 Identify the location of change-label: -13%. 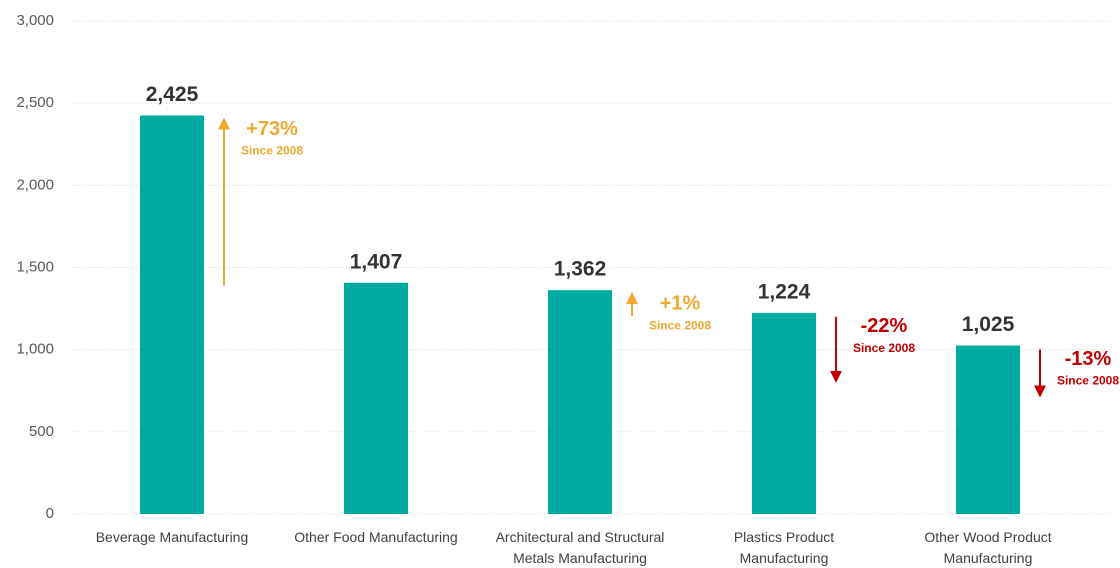
(1088, 359).